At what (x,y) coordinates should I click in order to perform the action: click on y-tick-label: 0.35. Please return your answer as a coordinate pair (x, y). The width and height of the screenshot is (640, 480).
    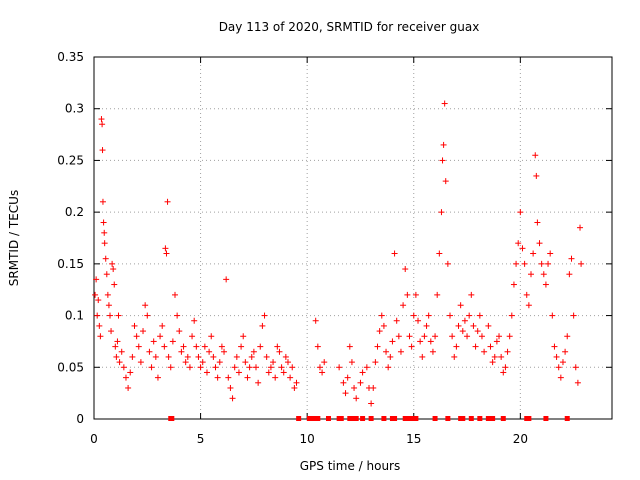
    Looking at the image, I should click on (70, 57).